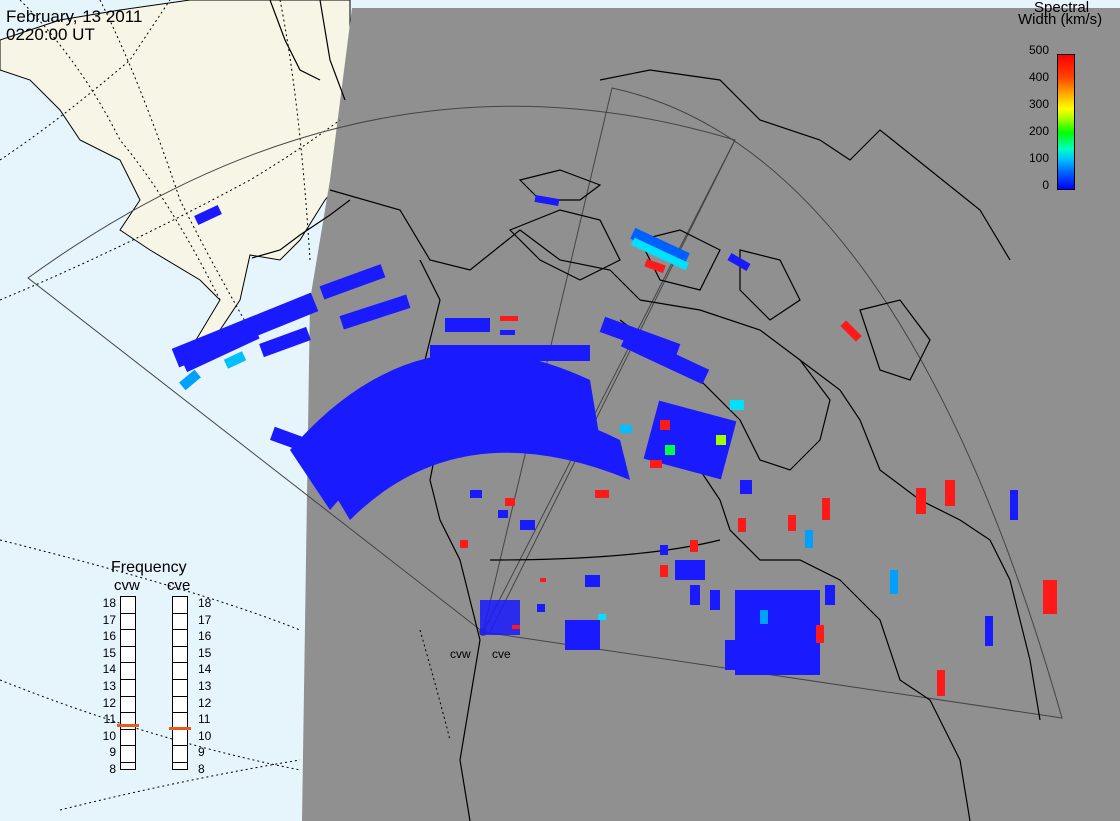 This screenshot has height=821, width=1120. What do you see at coordinates (1038, 50) in the screenshot?
I see `colorbar-tick: 500` at bounding box center [1038, 50].